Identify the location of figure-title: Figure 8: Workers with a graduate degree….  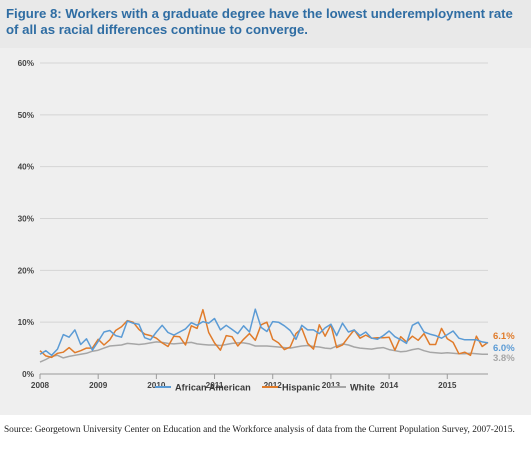
(259, 21).